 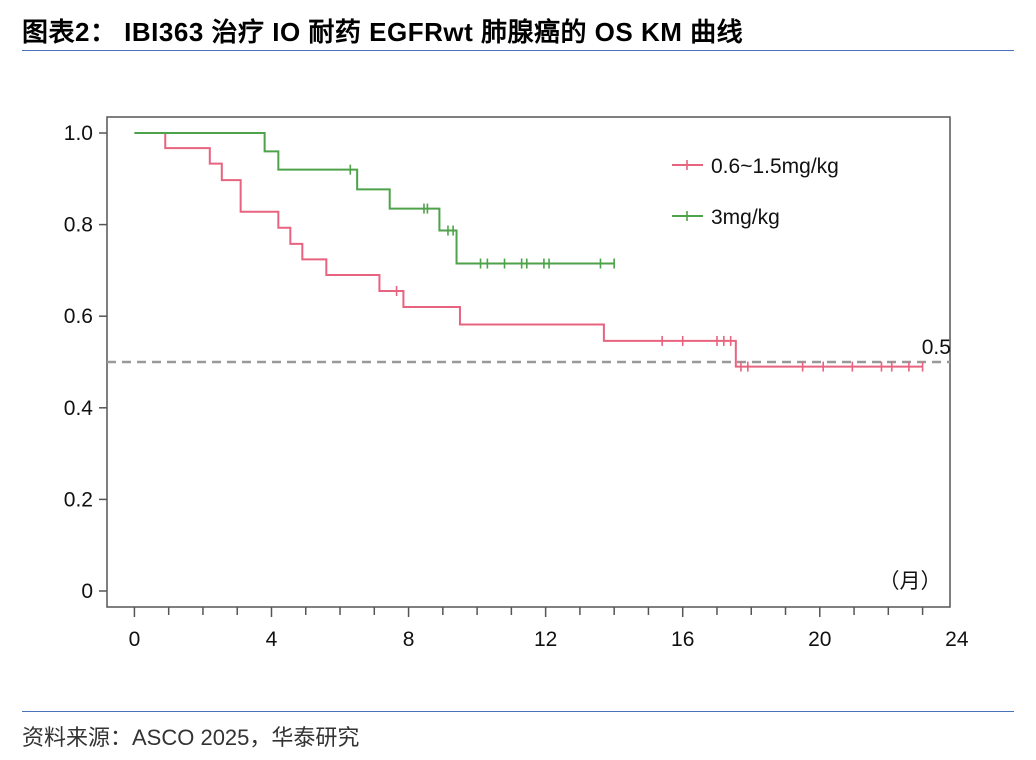 What do you see at coordinates (87, 591) in the screenshot?
I see `y-tick-label: 0` at bounding box center [87, 591].